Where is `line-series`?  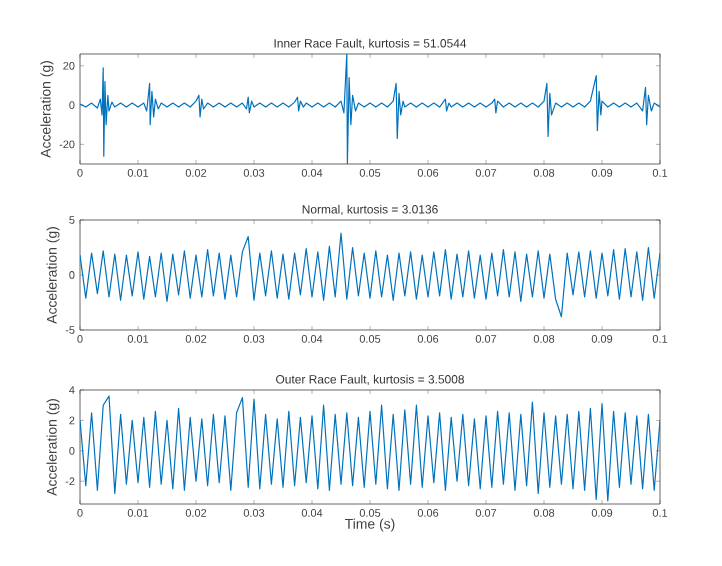 line-series is located at coordinates (370, 275).